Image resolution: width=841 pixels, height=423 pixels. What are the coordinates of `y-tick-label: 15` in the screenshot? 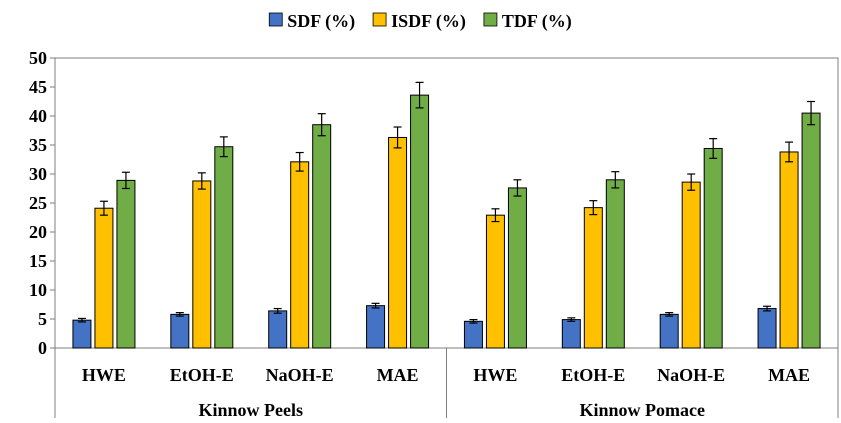 It's located at (38, 261).